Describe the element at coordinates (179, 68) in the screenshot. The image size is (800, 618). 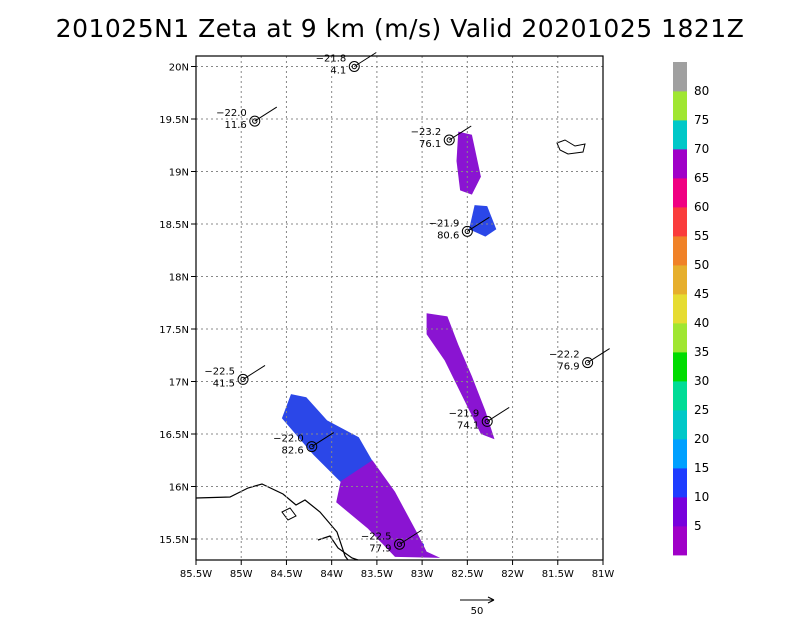
I see `y-tick-label: 20N` at that location.